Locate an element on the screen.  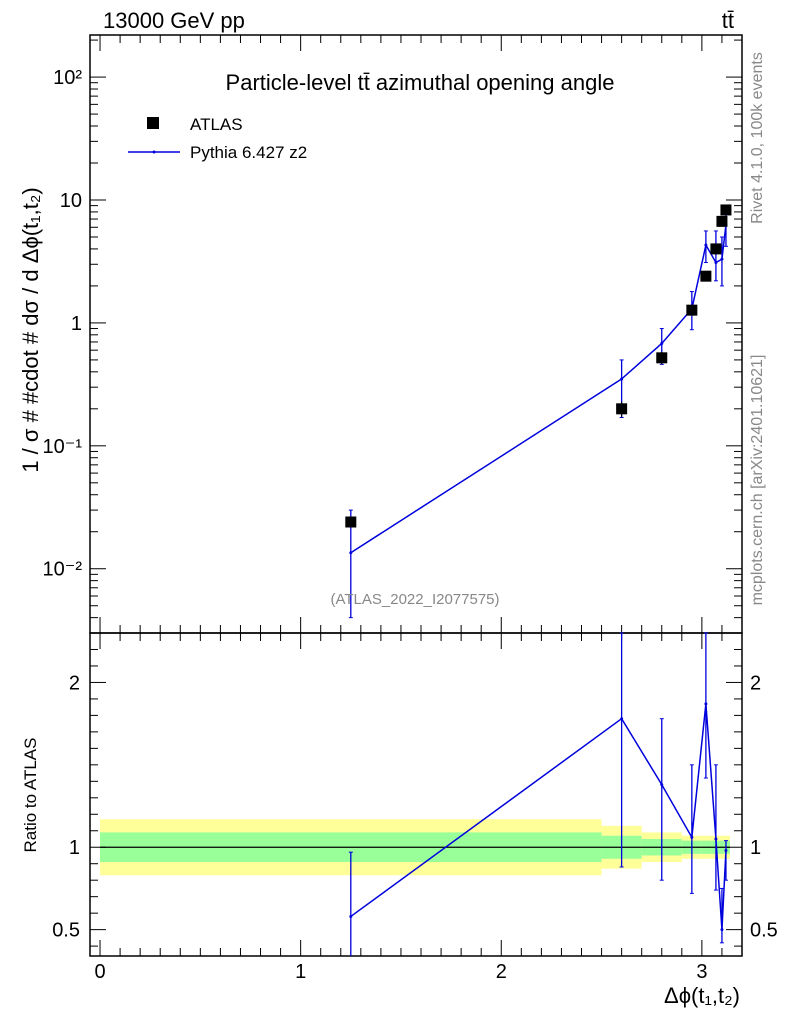
main-y-tick-label: 10 is located at coordinates (71, 201).